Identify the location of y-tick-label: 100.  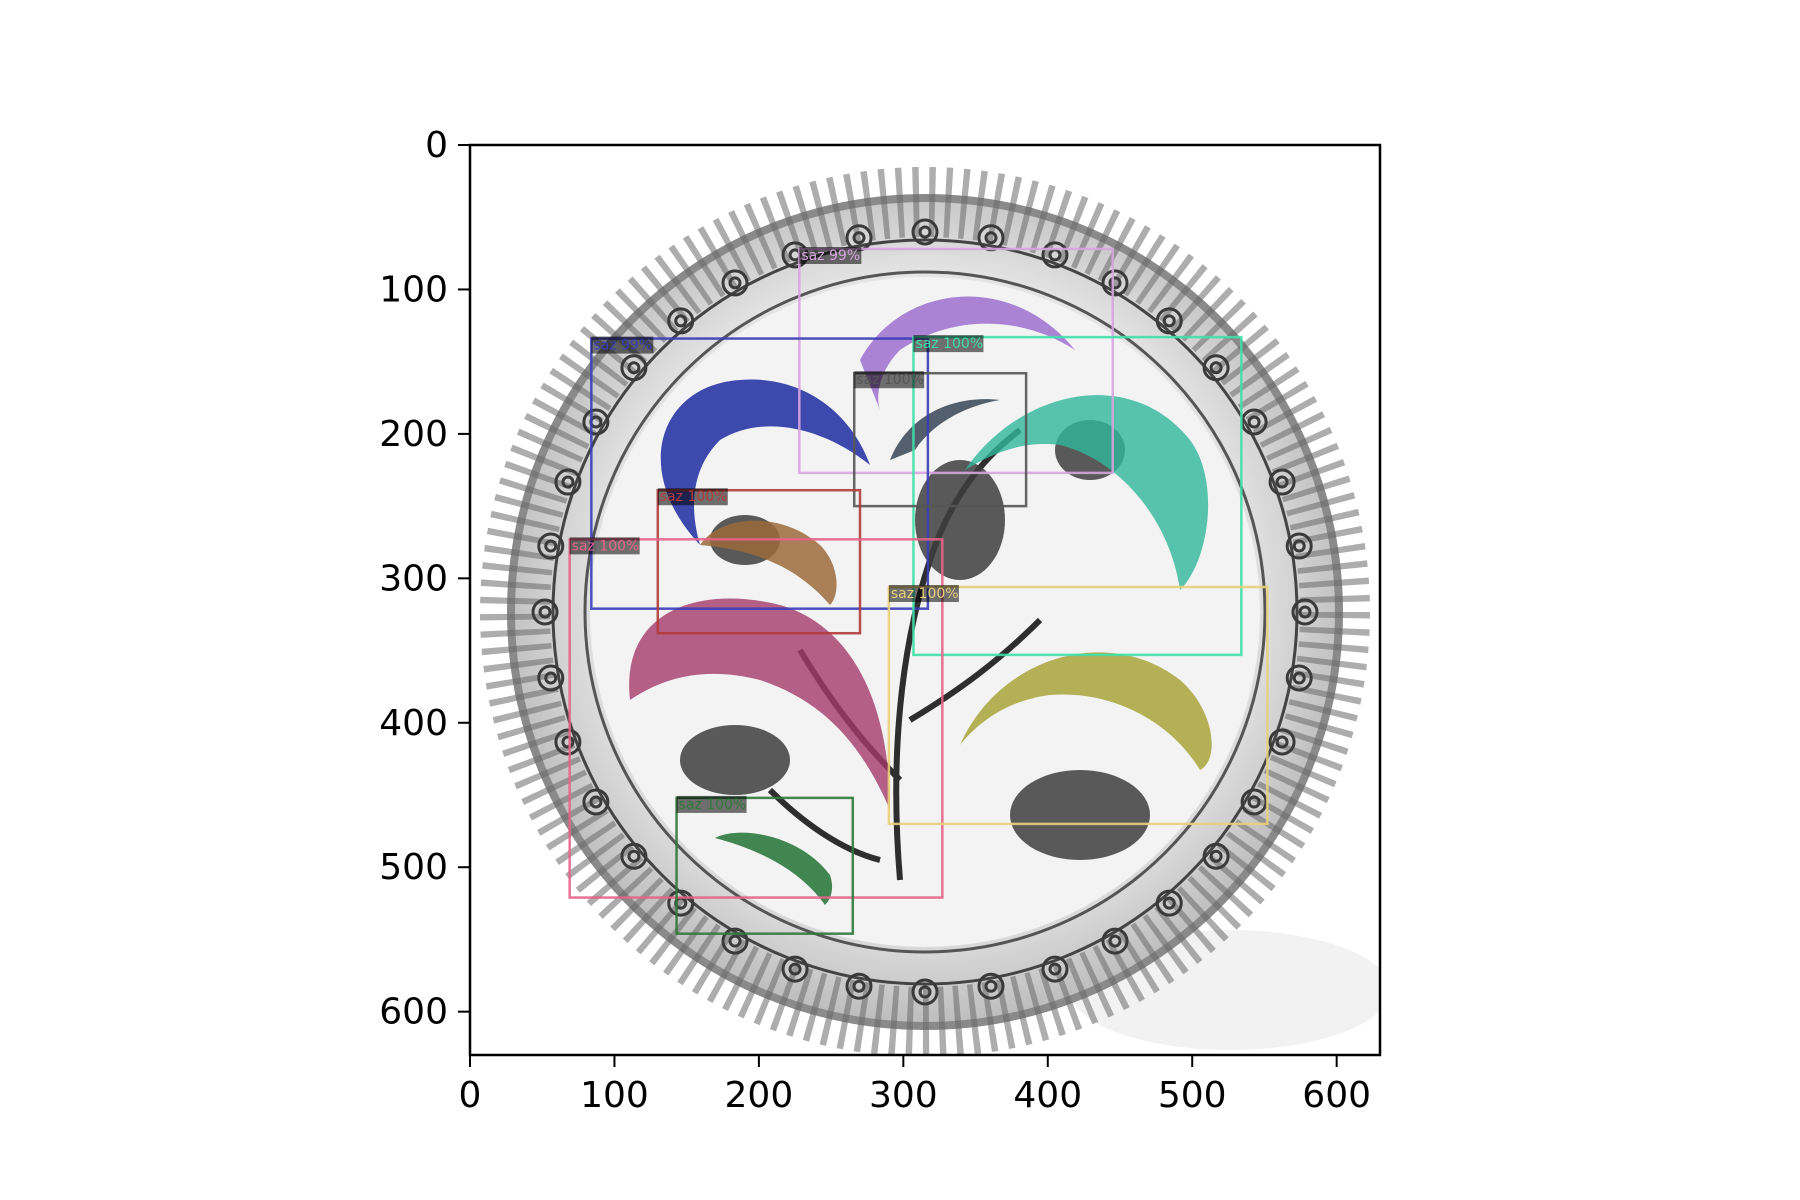
(413, 289).